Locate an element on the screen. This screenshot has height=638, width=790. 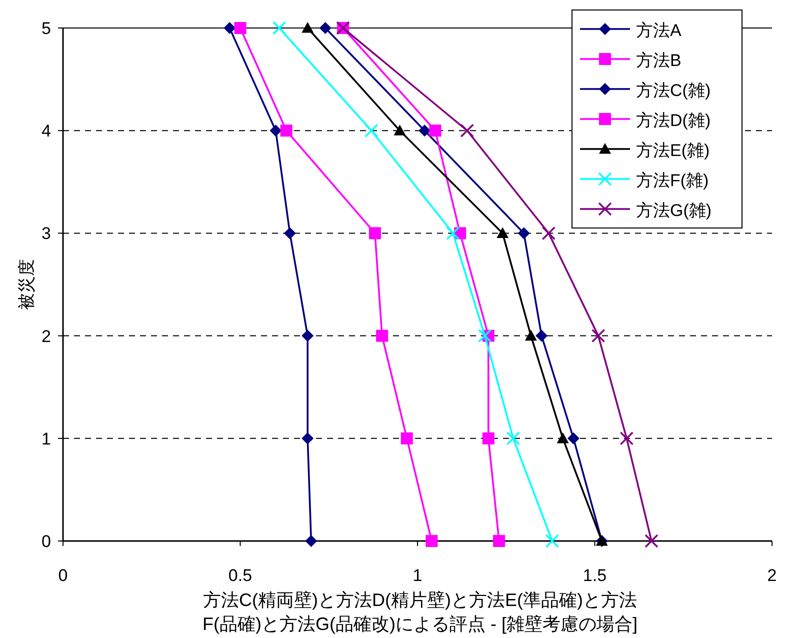
x-tick-label: 0.5 is located at coordinates (240, 575).